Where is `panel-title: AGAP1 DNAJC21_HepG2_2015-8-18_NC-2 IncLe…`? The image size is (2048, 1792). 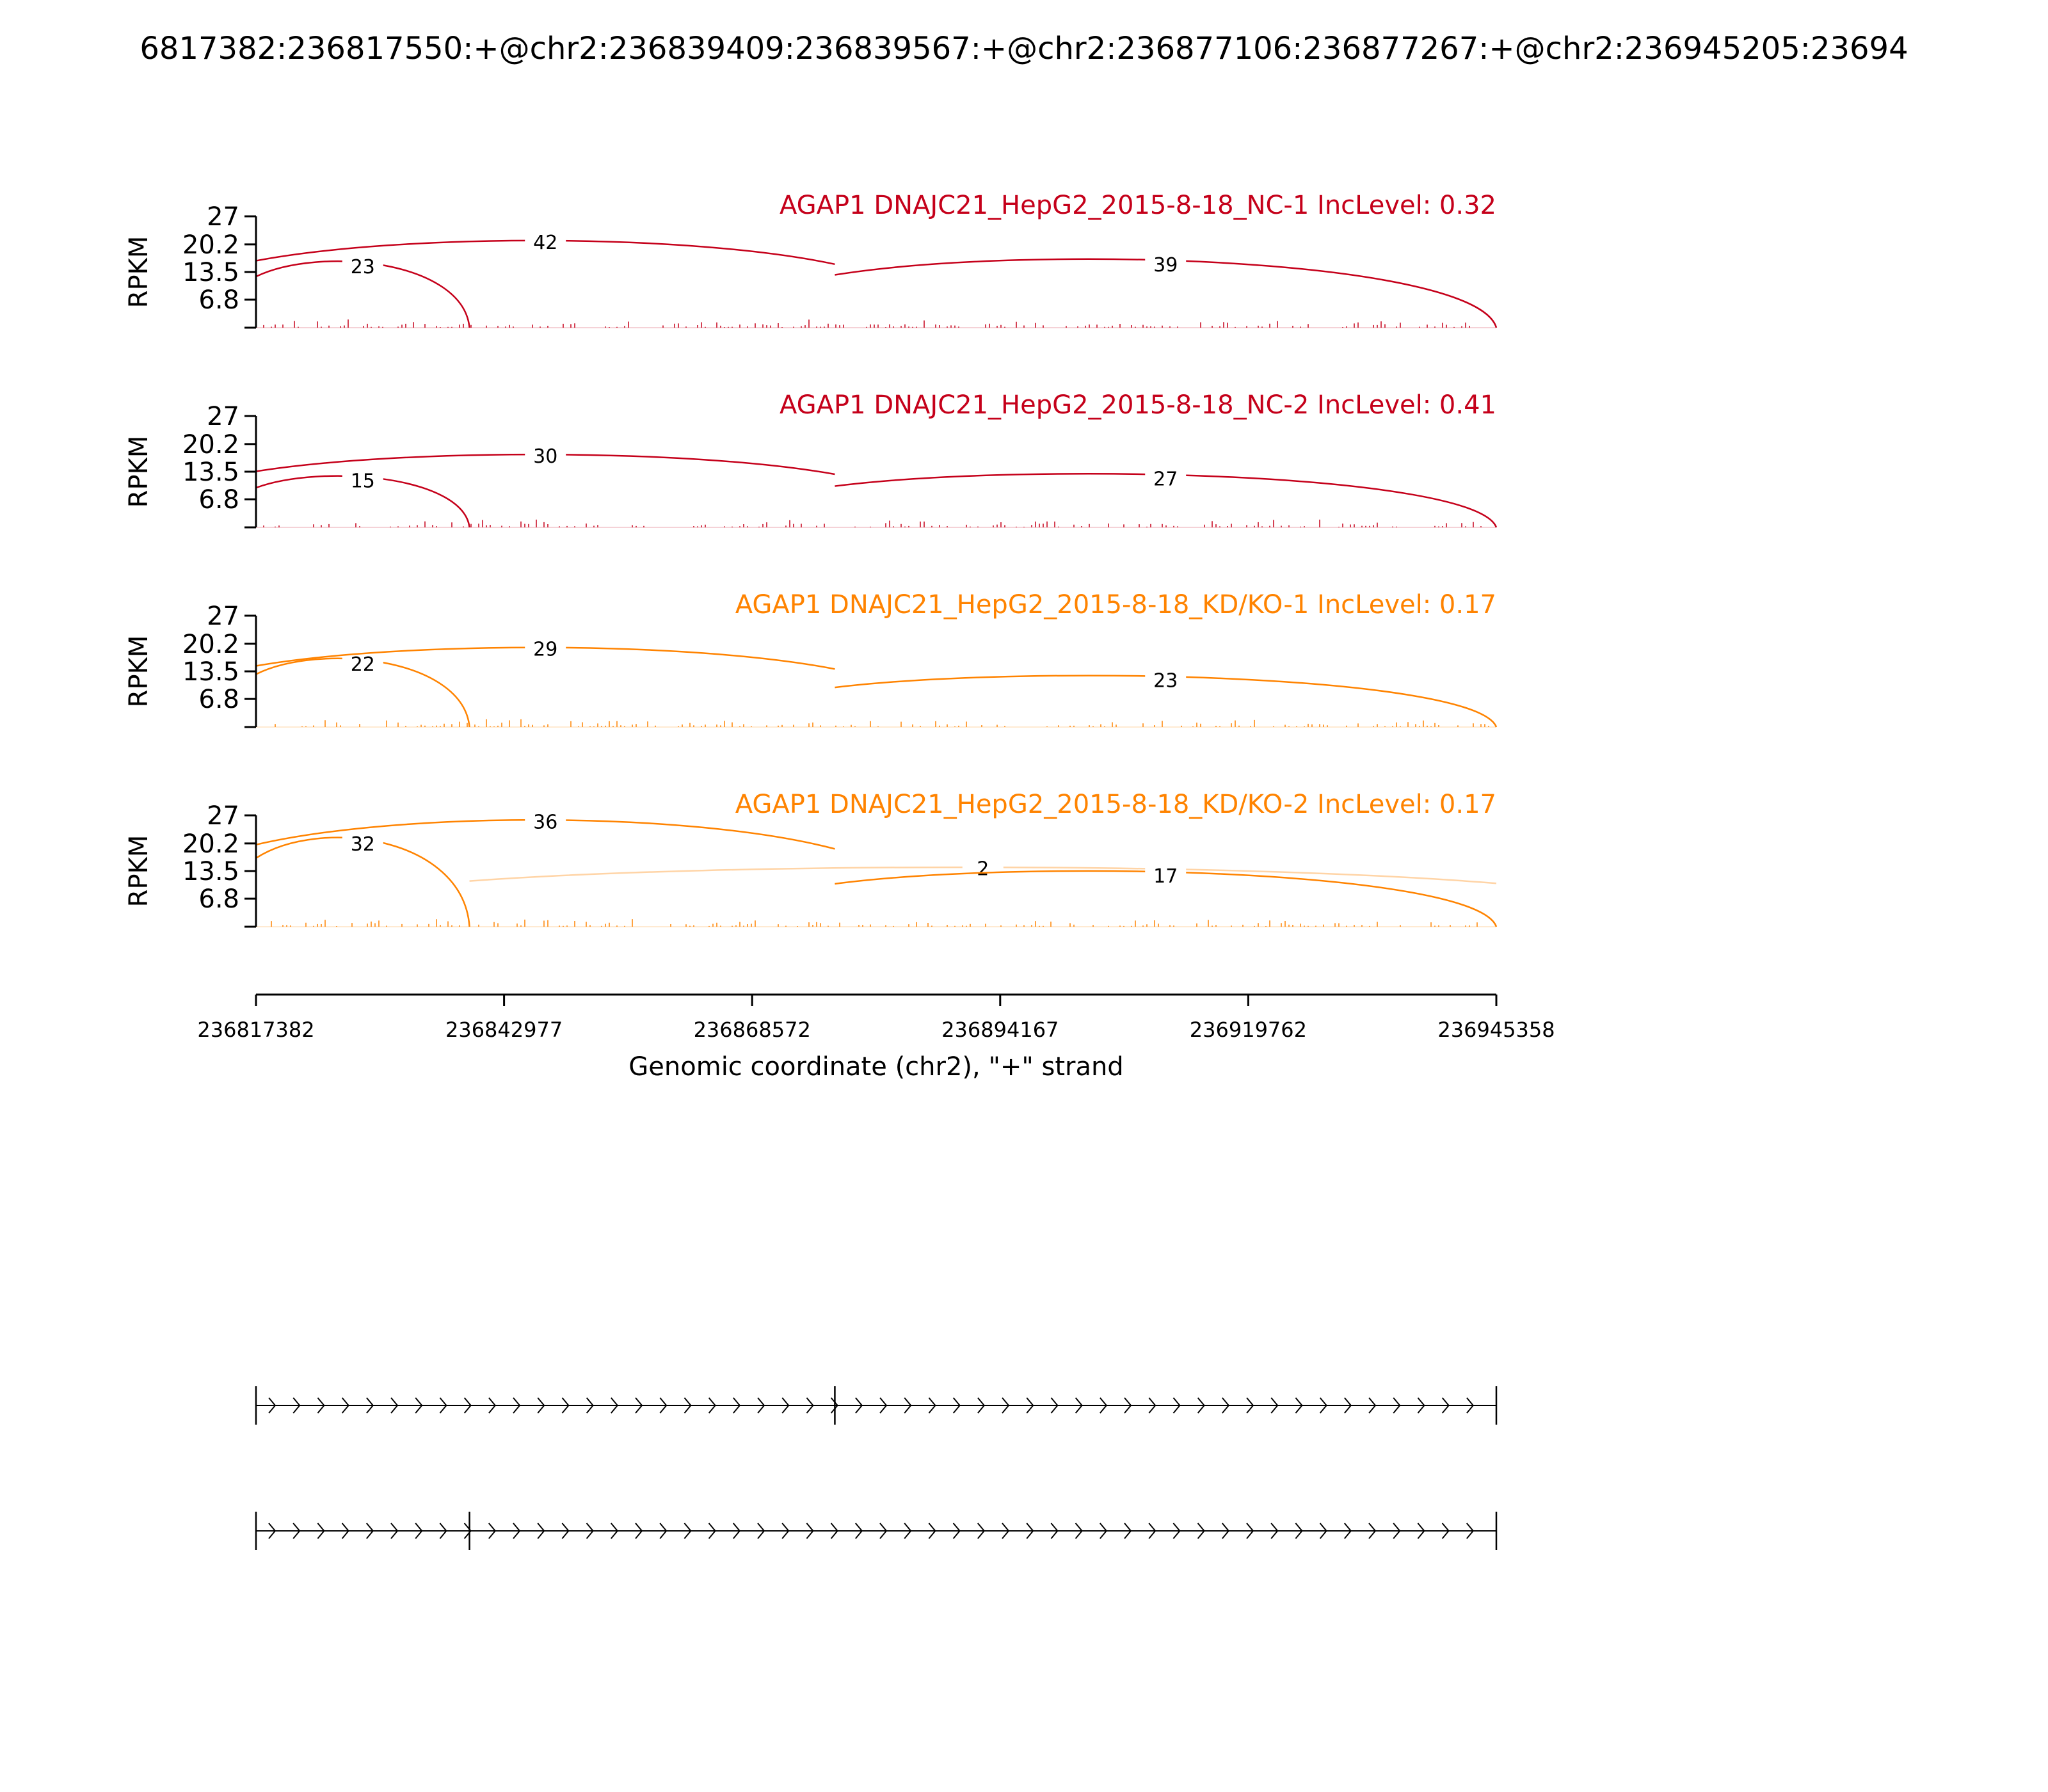
panel-title: AGAP1 DNAJC21_HepG2_2015-8-18_NC-2 IncLe… is located at coordinates (1138, 405).